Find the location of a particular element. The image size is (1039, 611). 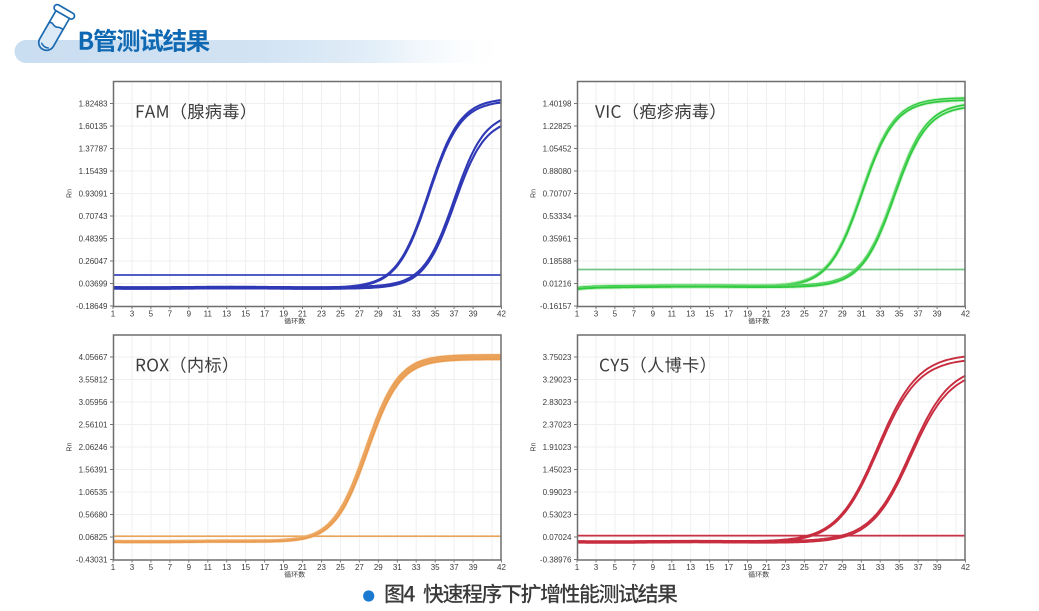

svg-text: 4.05667 is located at coordinates (93, 357).